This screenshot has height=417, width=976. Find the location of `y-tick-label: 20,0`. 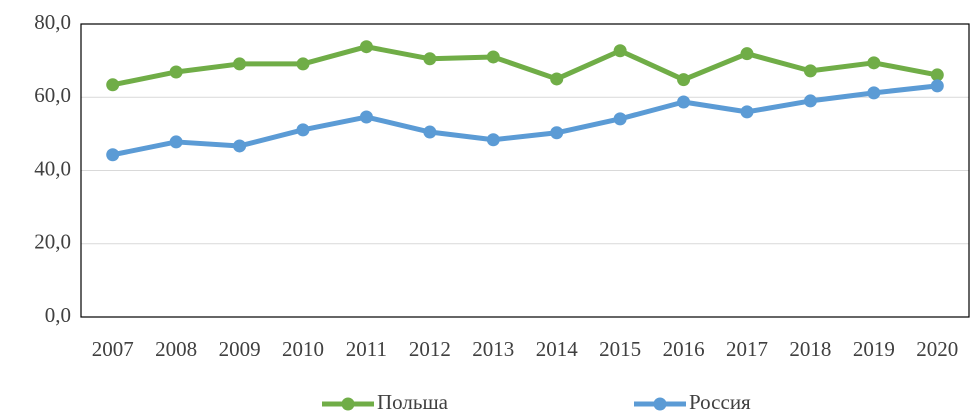

y-tick-label: 20,0 is located at coordinates (52, 242).